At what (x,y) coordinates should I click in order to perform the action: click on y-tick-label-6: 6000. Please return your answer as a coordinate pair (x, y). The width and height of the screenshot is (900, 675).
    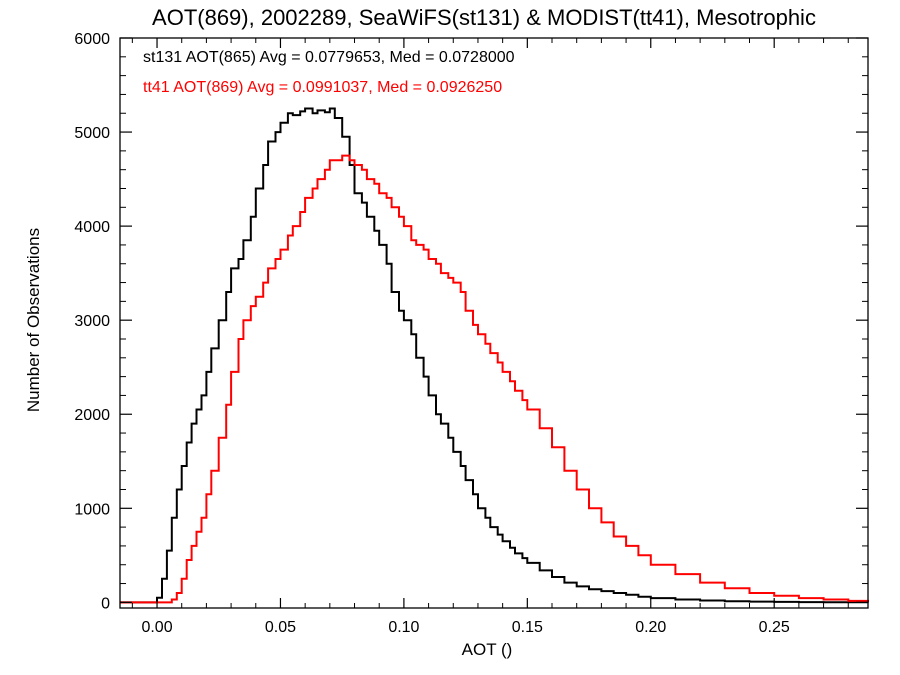
    Looking at the image, I should click on (92, 39).